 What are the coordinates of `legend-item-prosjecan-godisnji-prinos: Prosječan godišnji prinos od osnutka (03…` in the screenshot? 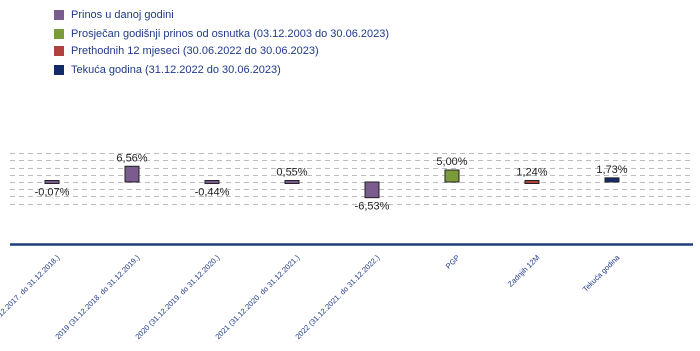 It's located at (221, 34).